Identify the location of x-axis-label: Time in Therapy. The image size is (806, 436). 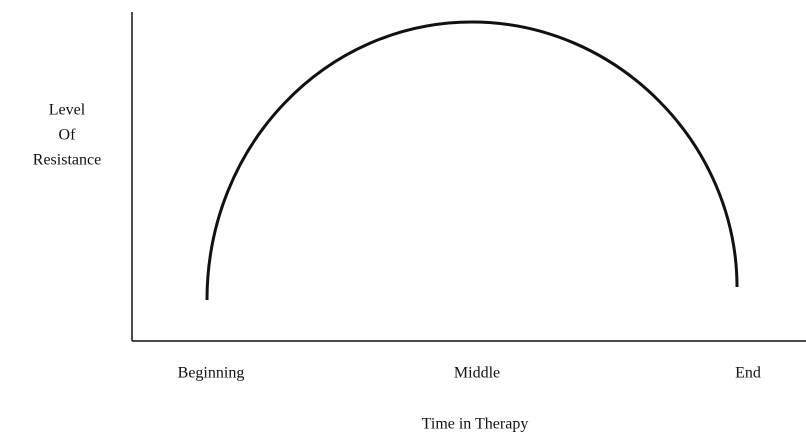
(475, 424).